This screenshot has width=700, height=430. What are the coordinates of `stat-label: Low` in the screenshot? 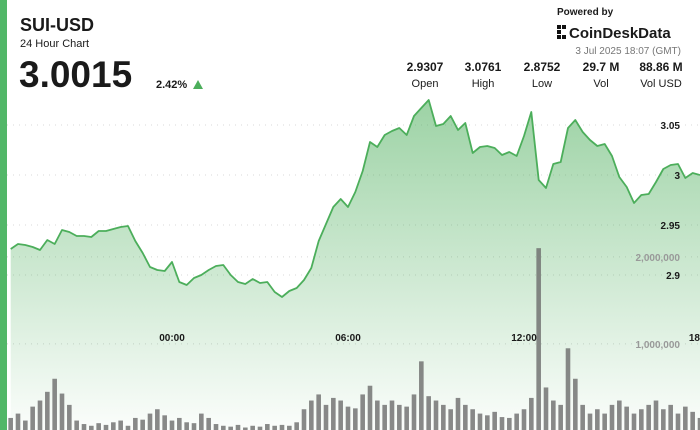 It's located at (542, 84).